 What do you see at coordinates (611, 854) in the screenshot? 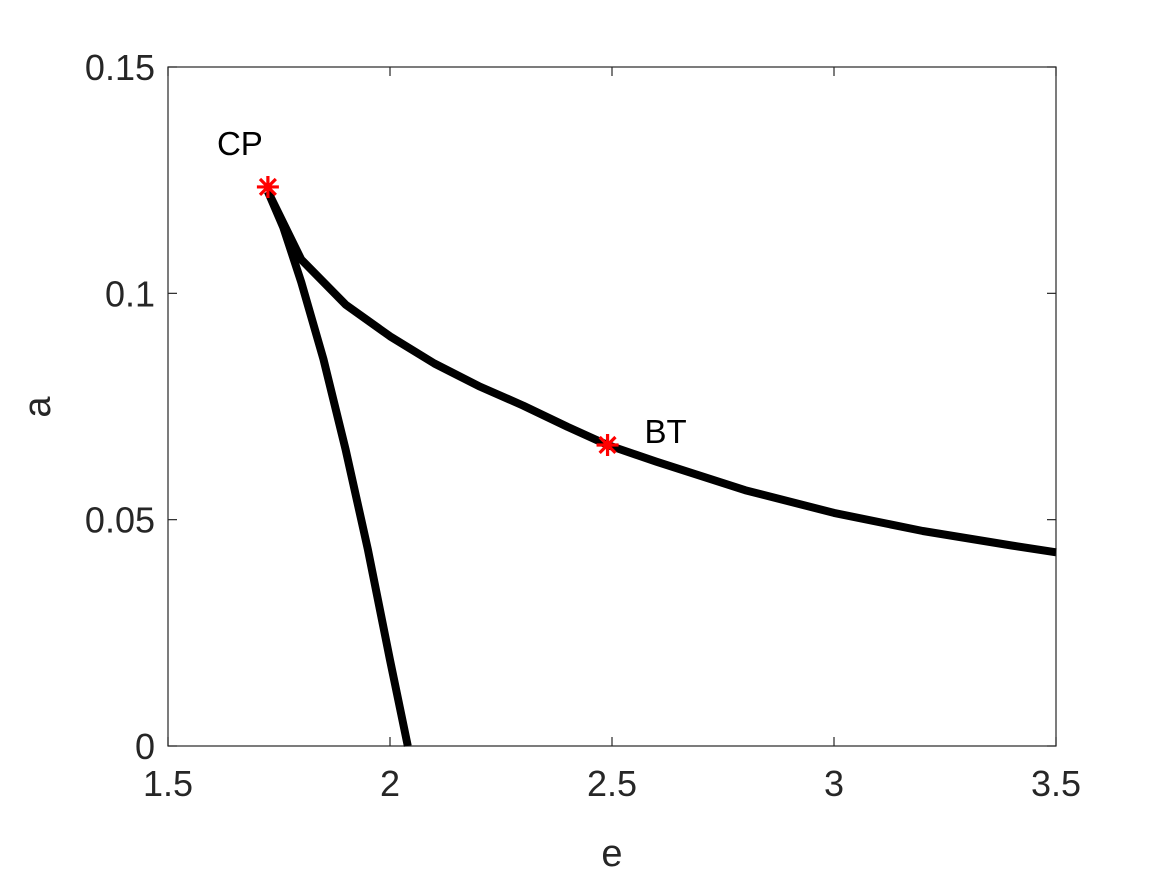
I see `x-axis-label: e` at bounding box center [611, 854].